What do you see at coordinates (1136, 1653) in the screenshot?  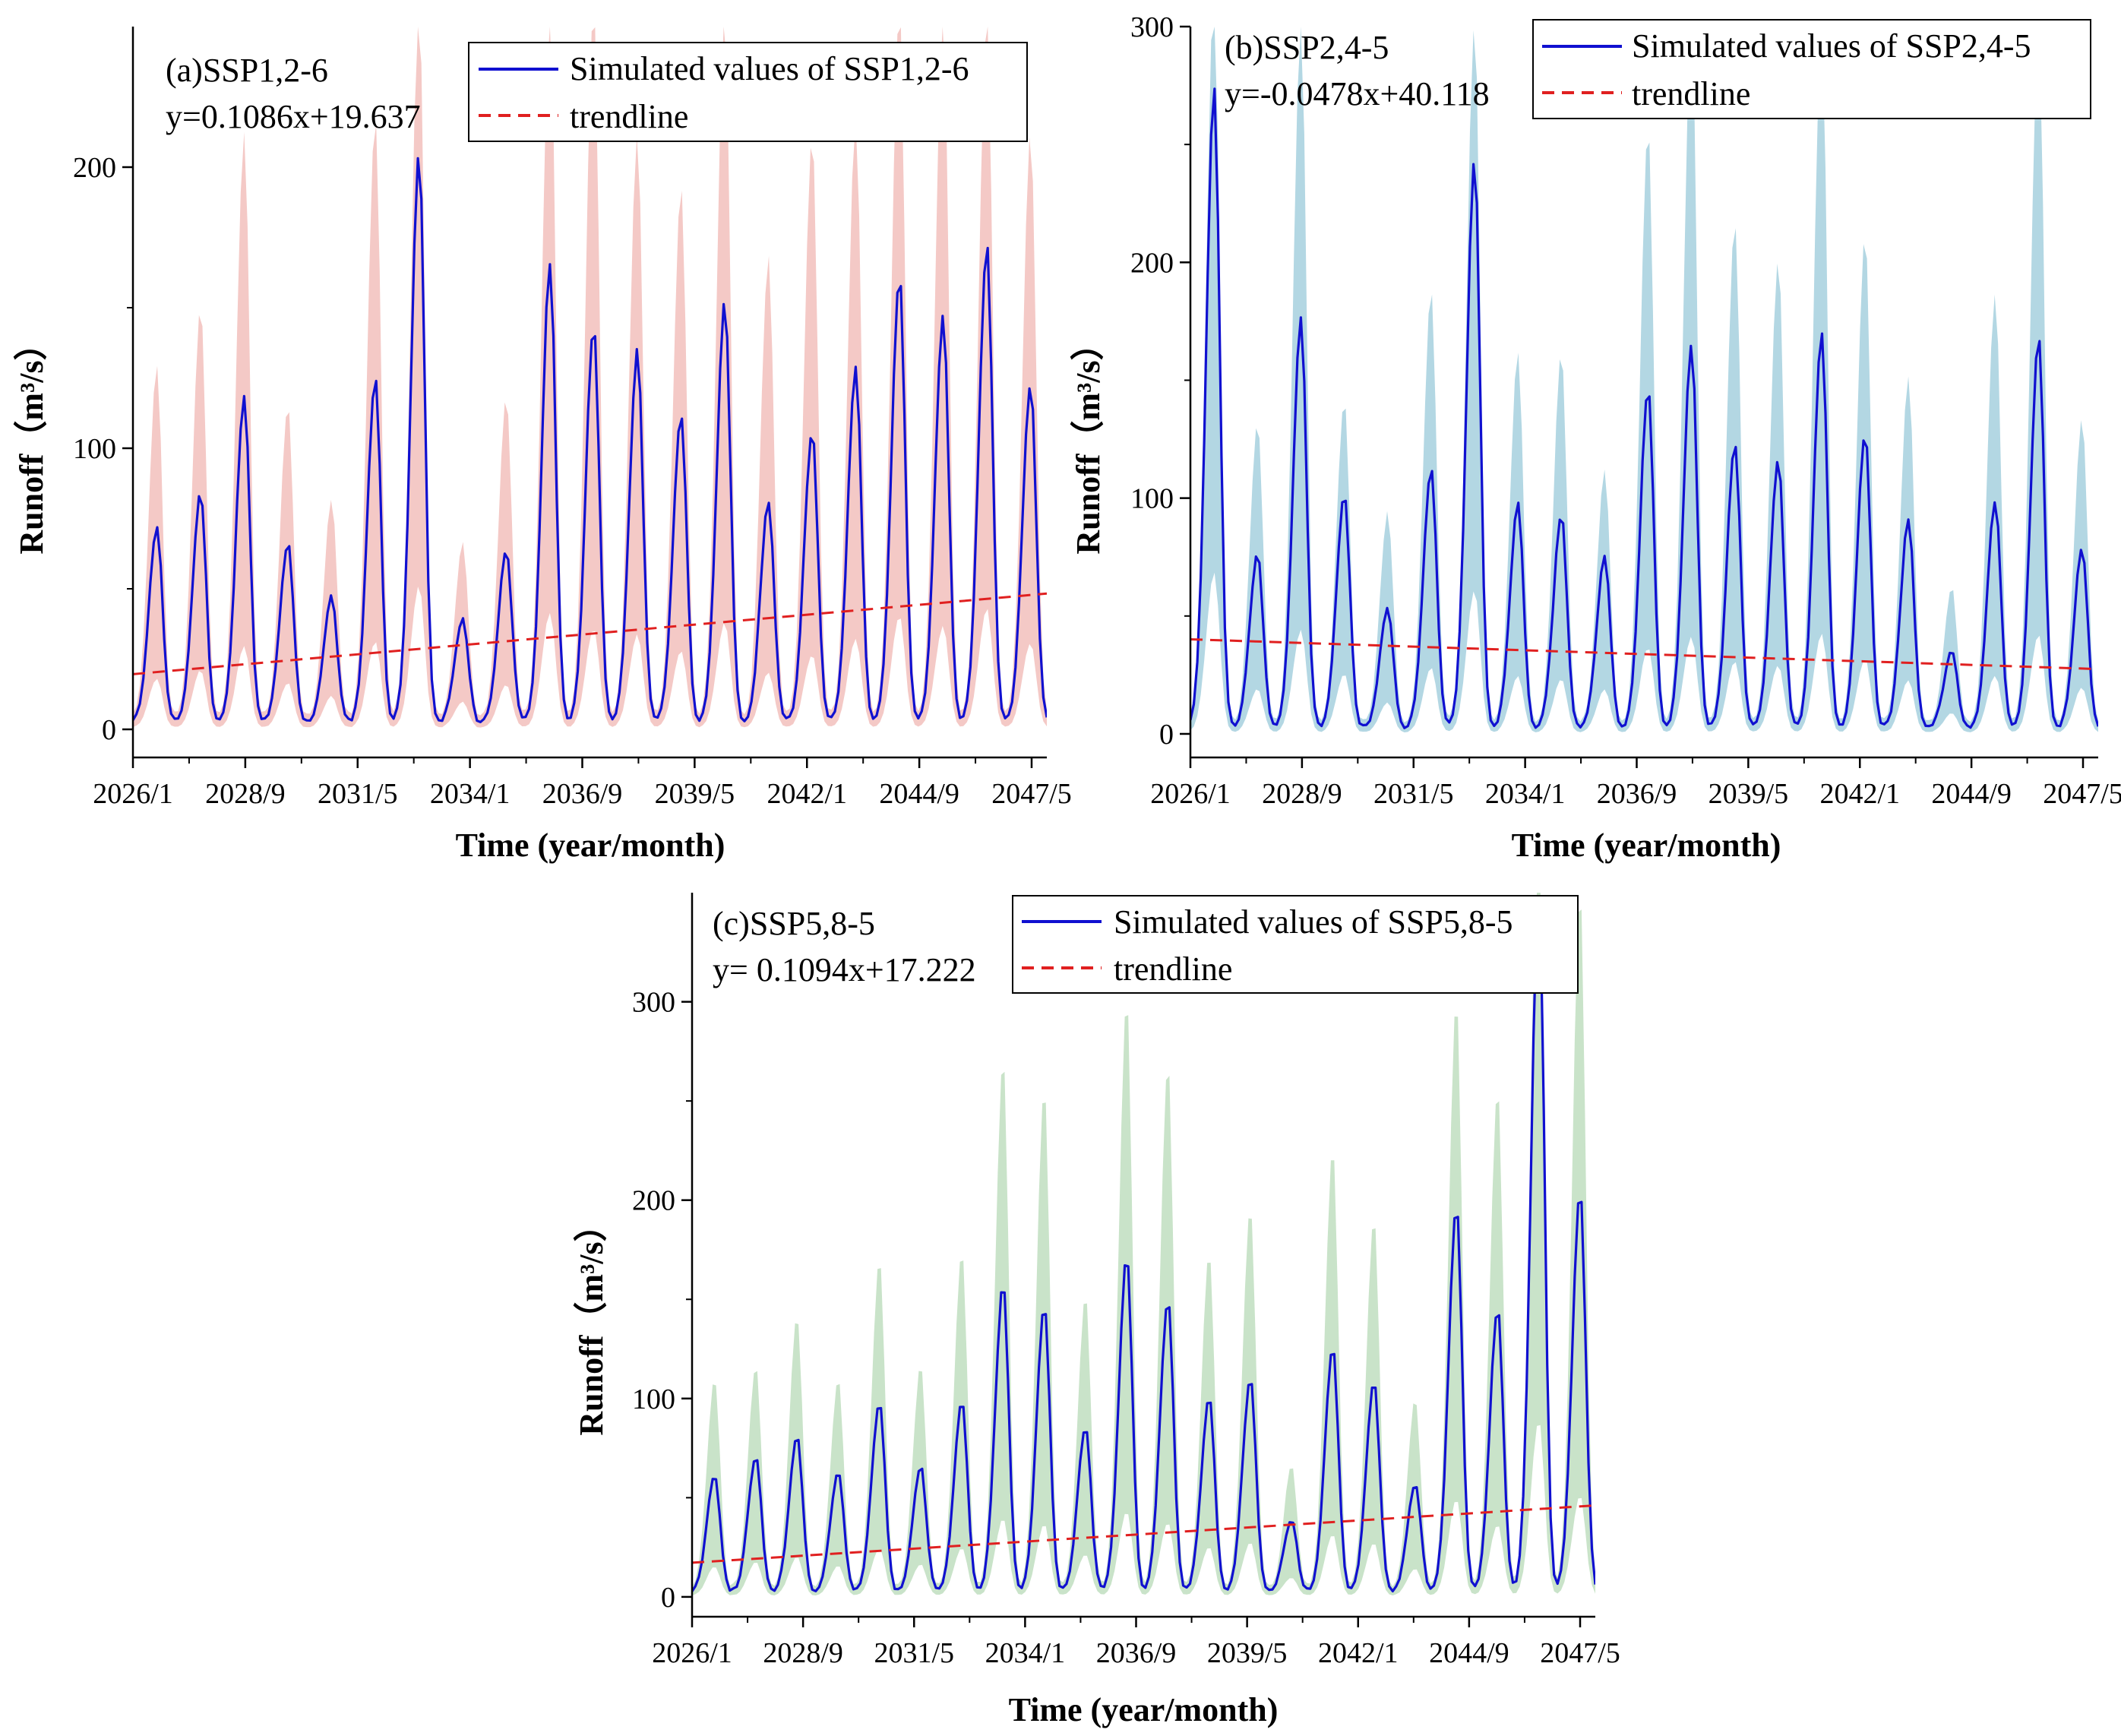 I see `panel-c-xtick-label: 2036/9` at bounding box center [1136, 1653].